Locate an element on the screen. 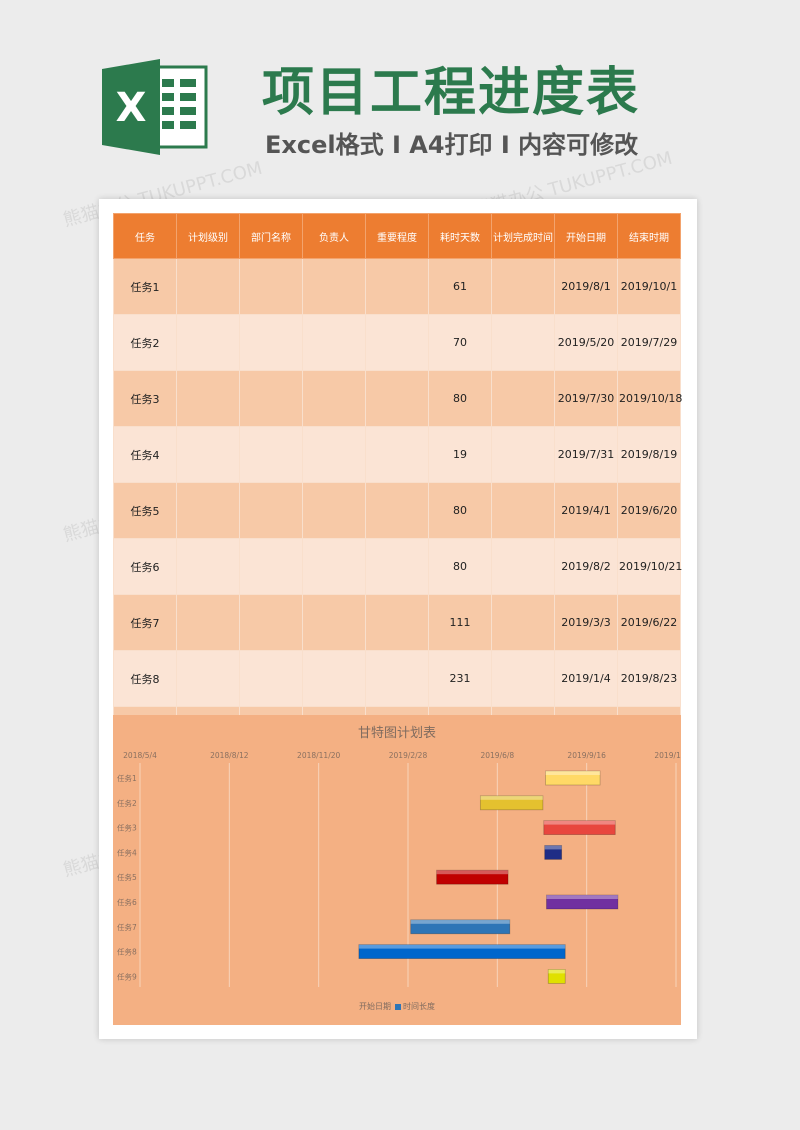  table-cell: 2019/8/23 is located at coordinates (649, 678).